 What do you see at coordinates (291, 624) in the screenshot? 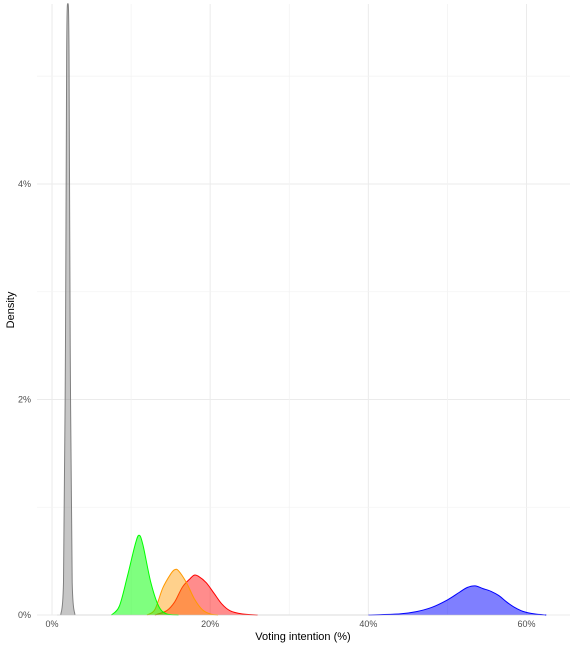
I see `x-axis-ticks: 0% 20% 40% 60%` at bounding box center [291, 624].